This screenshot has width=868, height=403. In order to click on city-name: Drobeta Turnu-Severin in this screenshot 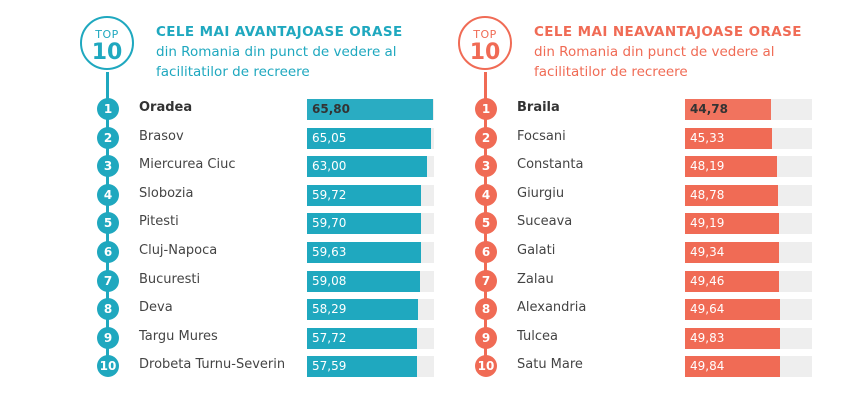, I will do `click(212, 365)`.